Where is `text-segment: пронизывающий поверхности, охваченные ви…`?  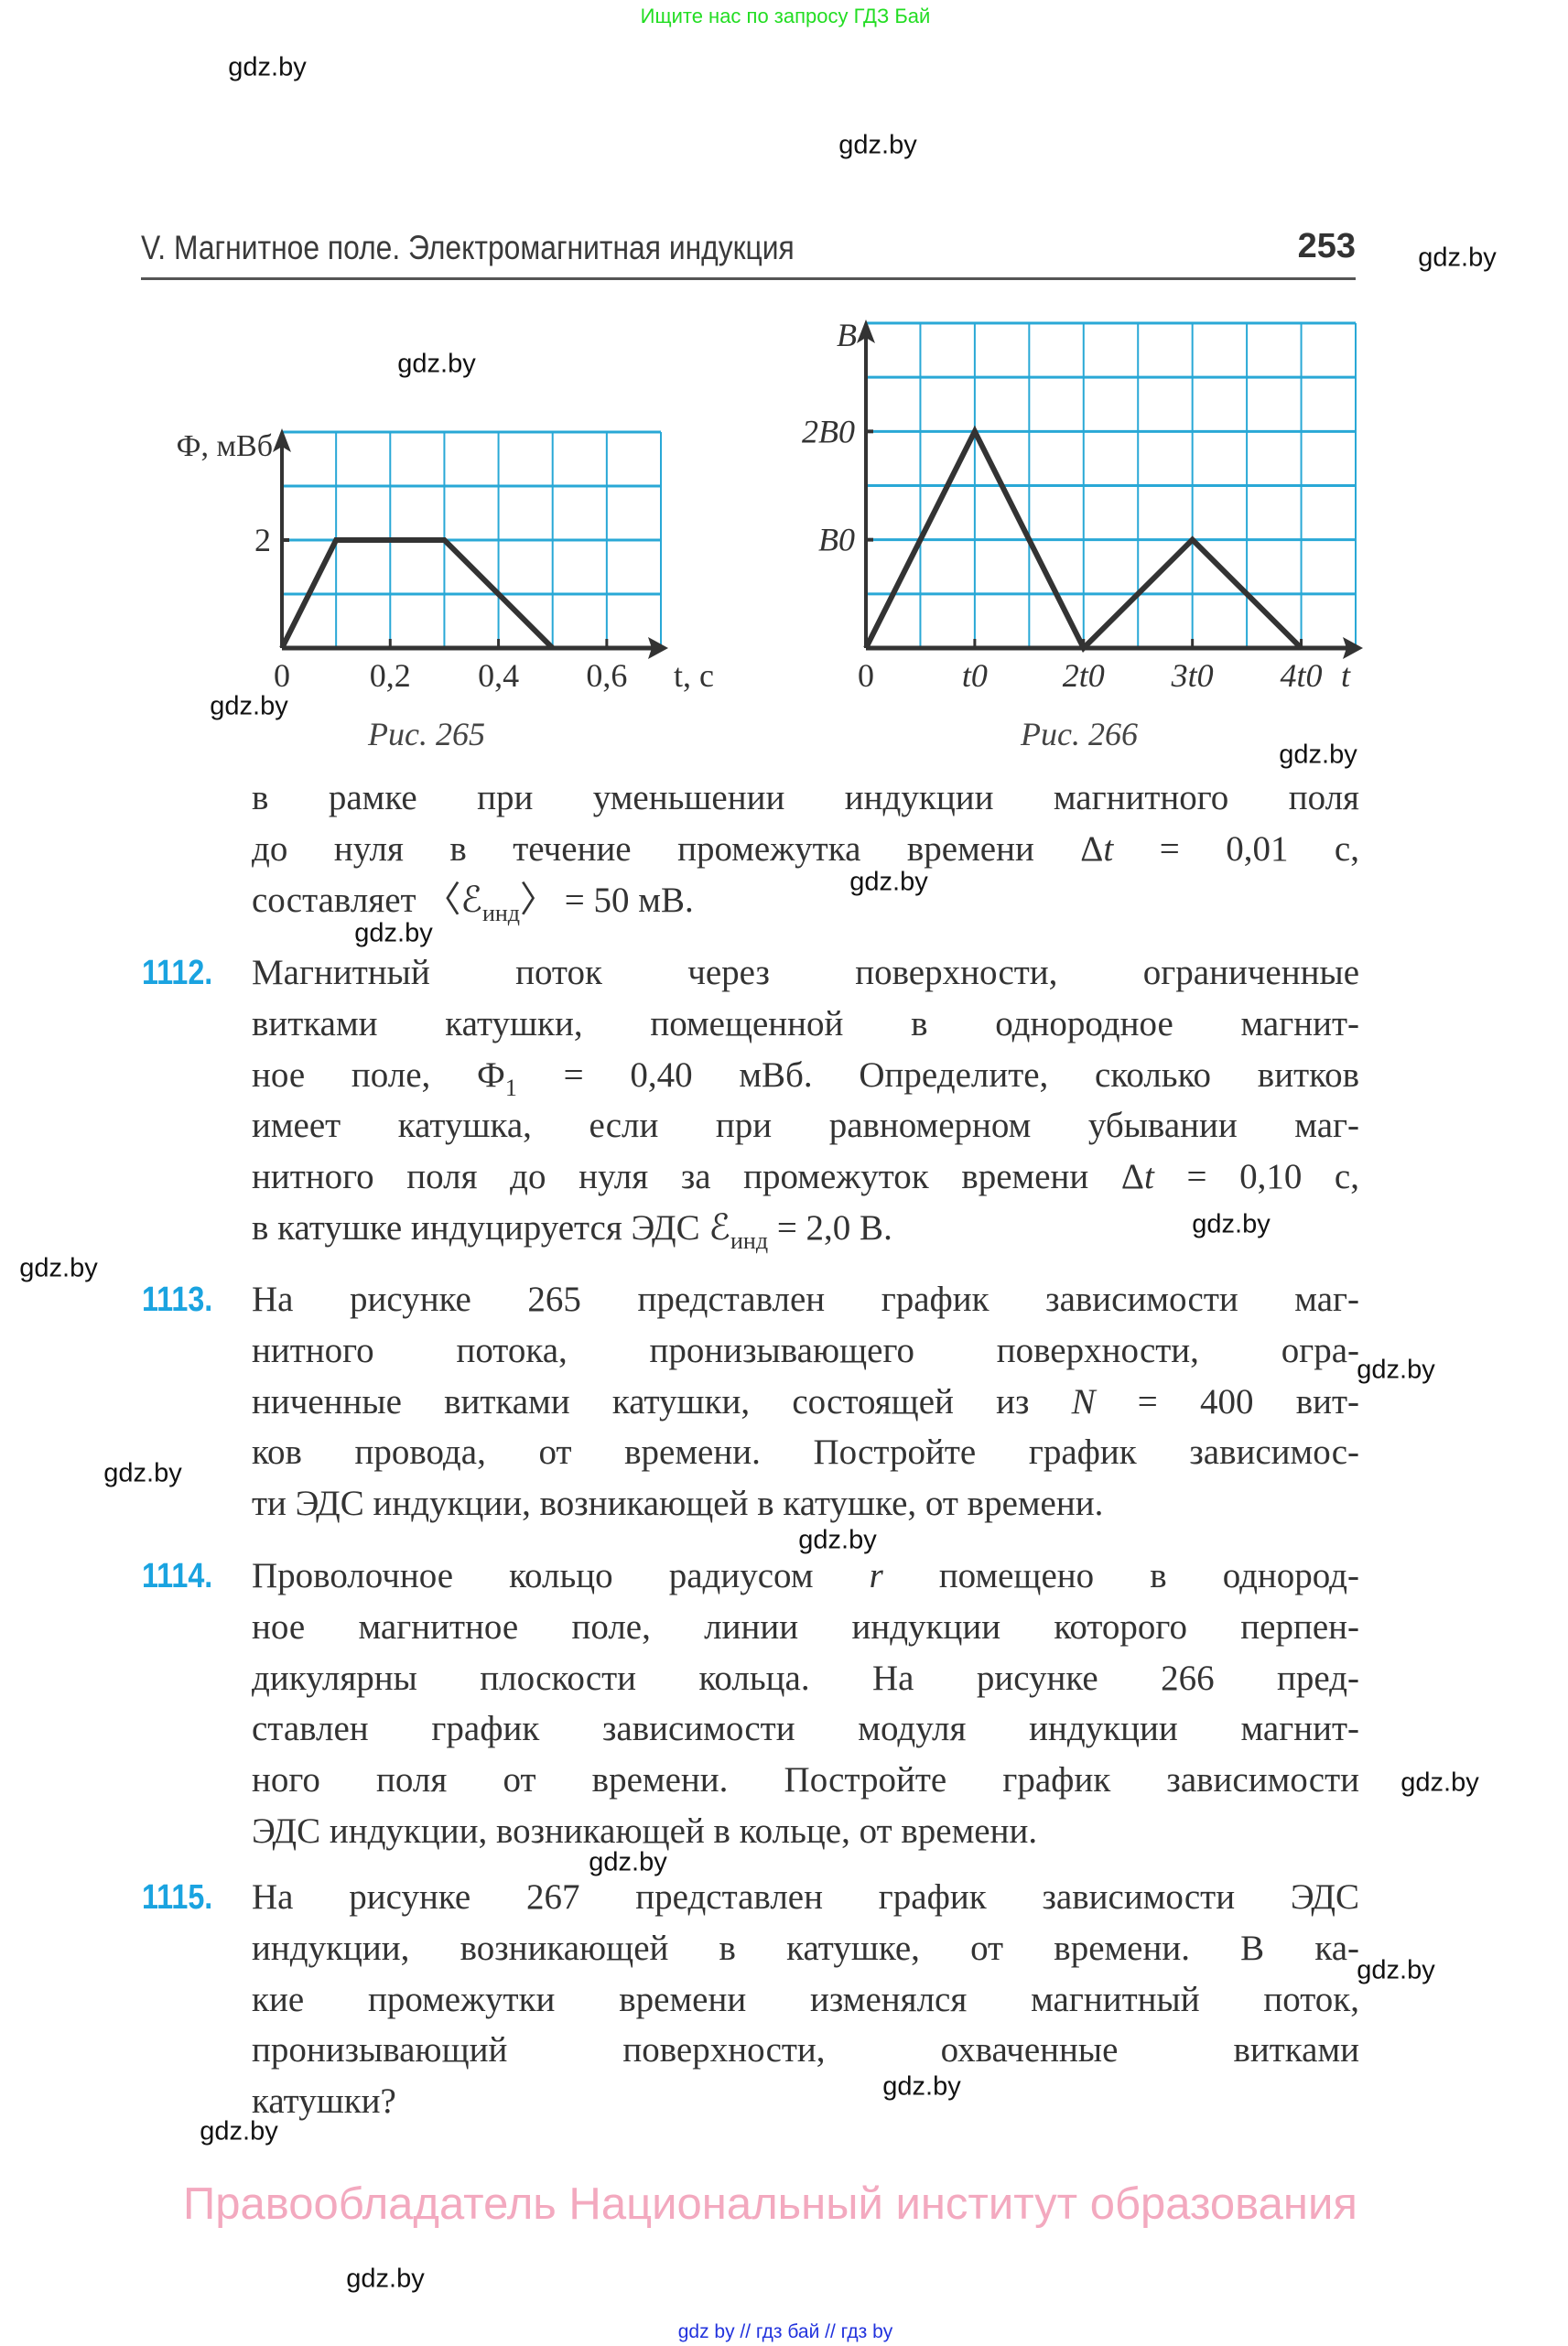
text-segment: пронизывающий поверхности, охваченные ви… is located at coordinates (805, 2050).